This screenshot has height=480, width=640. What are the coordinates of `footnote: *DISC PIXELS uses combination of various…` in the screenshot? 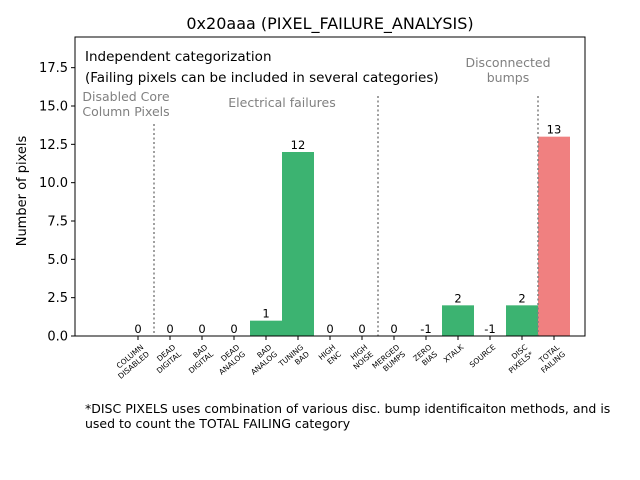 It's located at (348, 416).